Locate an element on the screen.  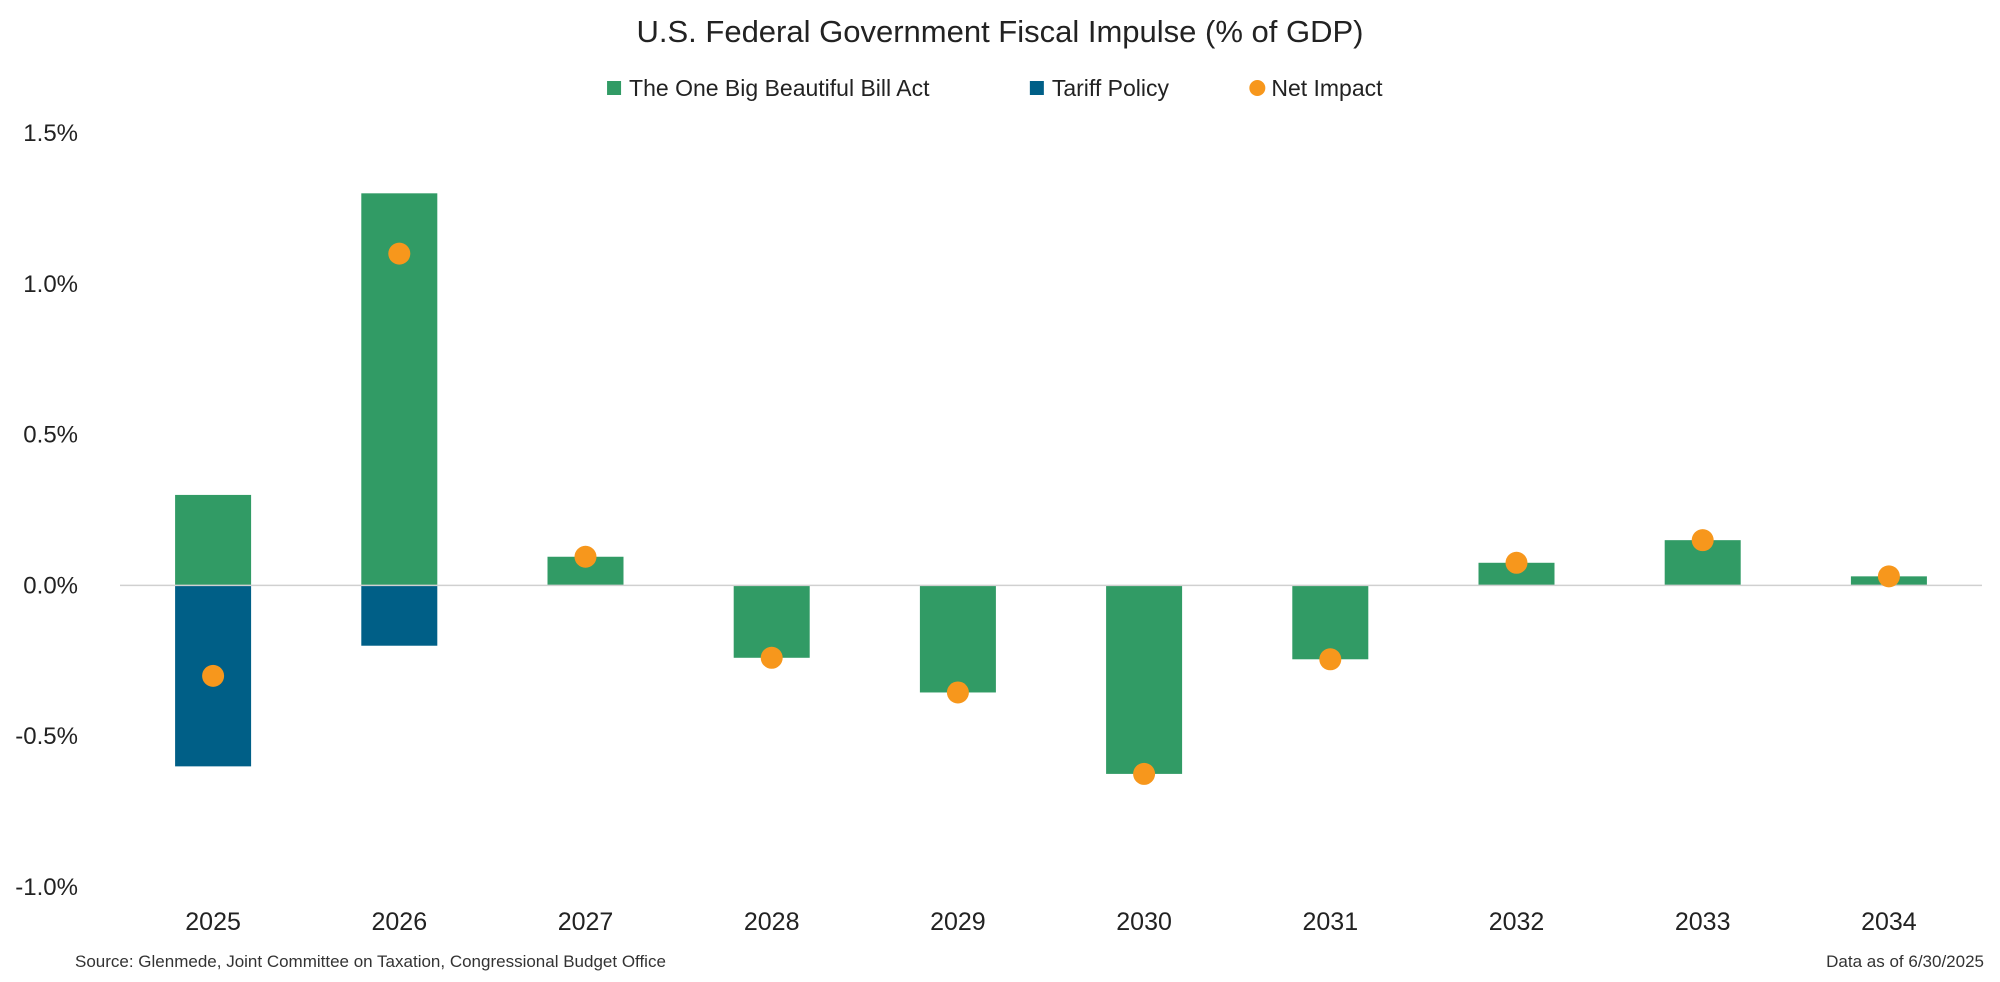
bar-obbba-2031 is located at coordinates (1330, 622).